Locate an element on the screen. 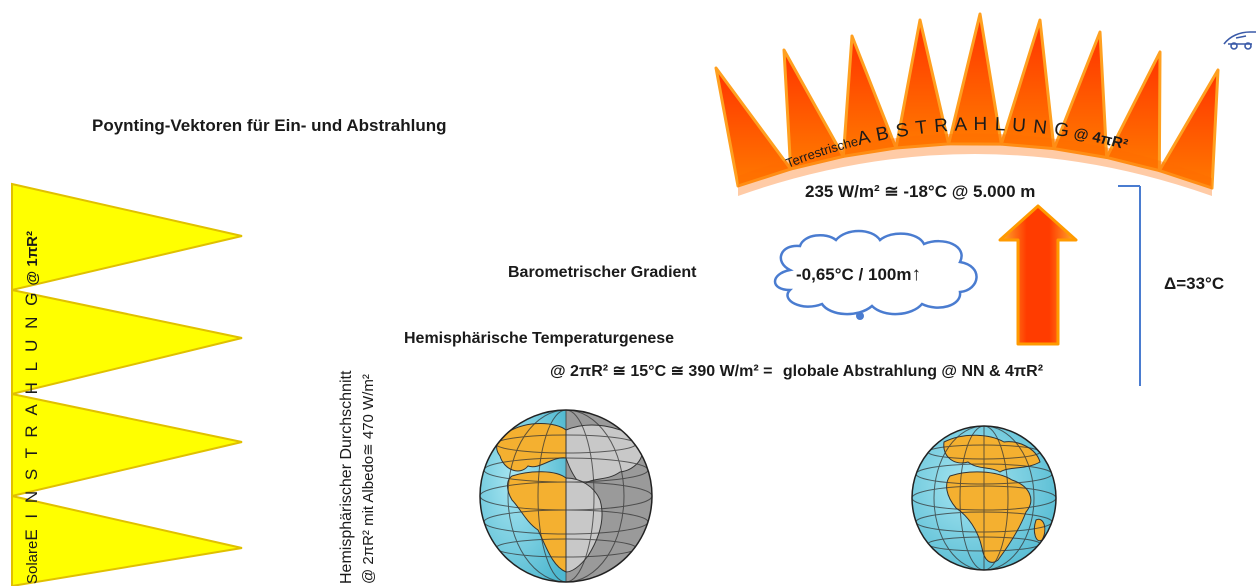  cloud-text: -0,65°C / 100m↑ is located at coordinates (858, 275).